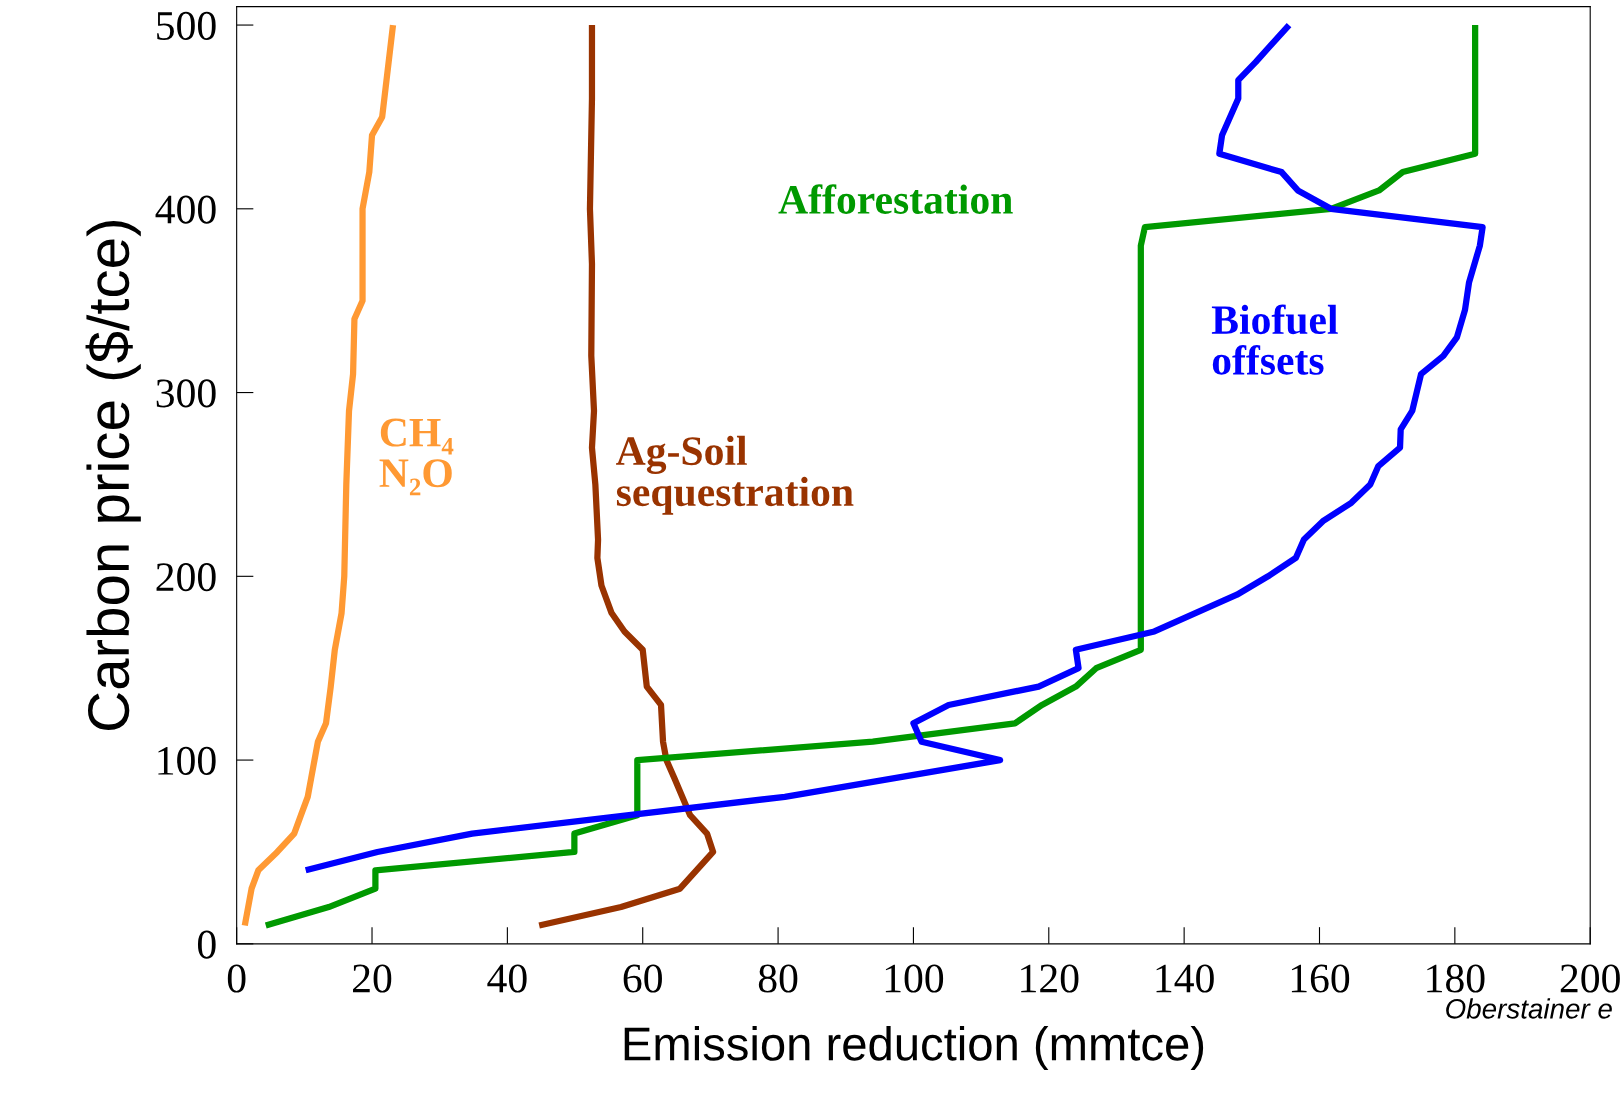 This screenshot has height=1113, width=1621. I want to click on y-axis-title: Carbon price ($/tce), so click(113, 476).